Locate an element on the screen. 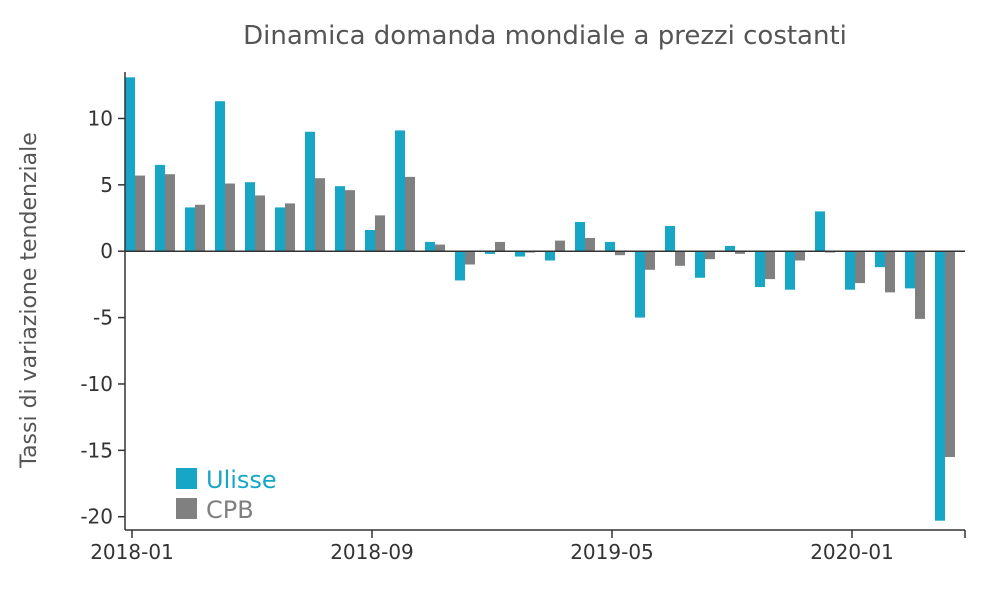 This screenshot has width=983, height=594. x-tick-label: 2020-01 is located at coordinates (852, 552).